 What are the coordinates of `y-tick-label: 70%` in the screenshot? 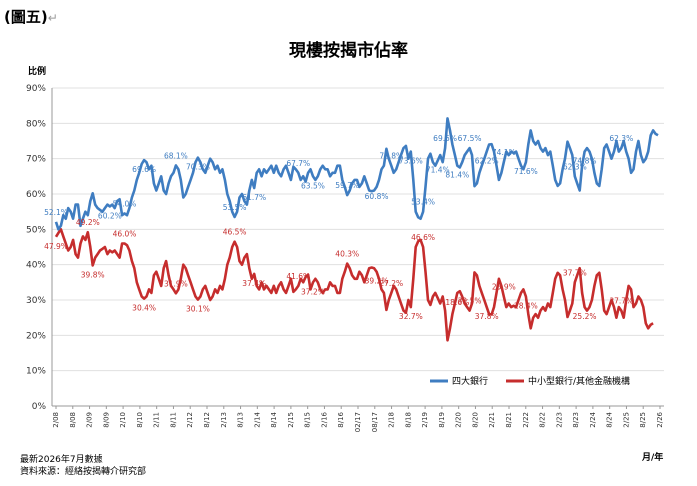 It's located at (36, 160).